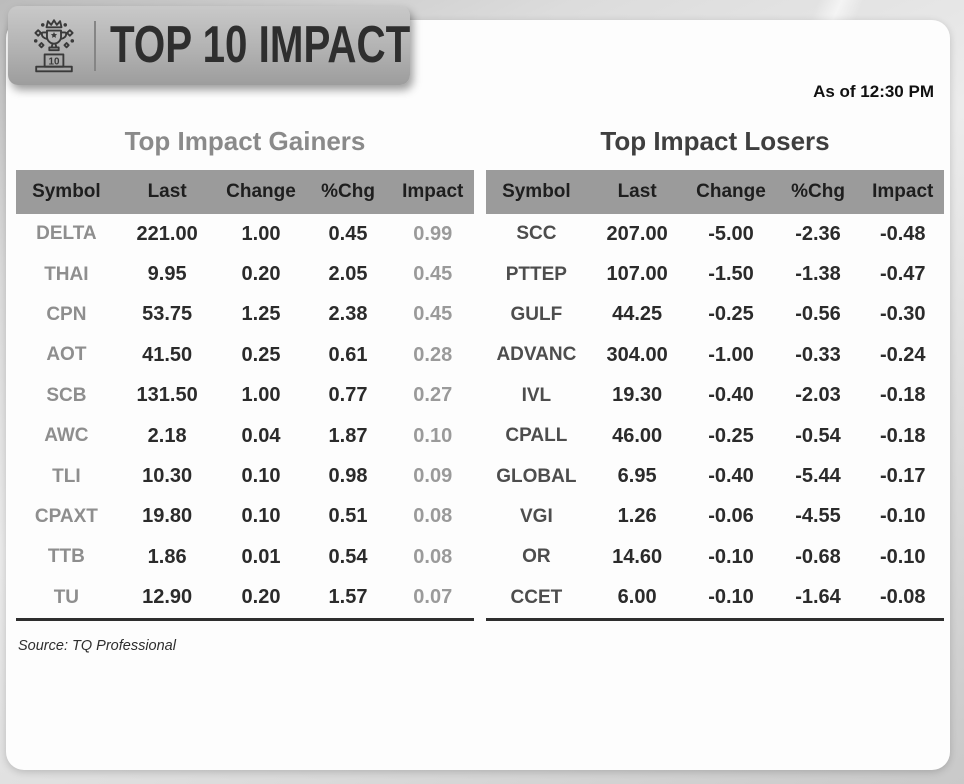 This screenshot has width=964, height=784. I want to click on gainers-table-row: THAI 9.95 0.20 2.05 0.45, so click(245, 274).